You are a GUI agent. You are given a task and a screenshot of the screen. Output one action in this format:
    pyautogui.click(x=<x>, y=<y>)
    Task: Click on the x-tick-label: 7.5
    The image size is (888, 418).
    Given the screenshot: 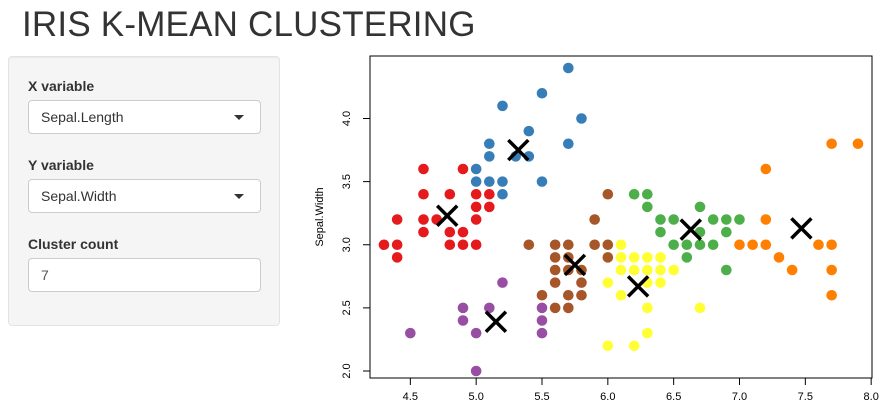 What is the action you would take?
    pyautogui.click(x=805, y=397)
    